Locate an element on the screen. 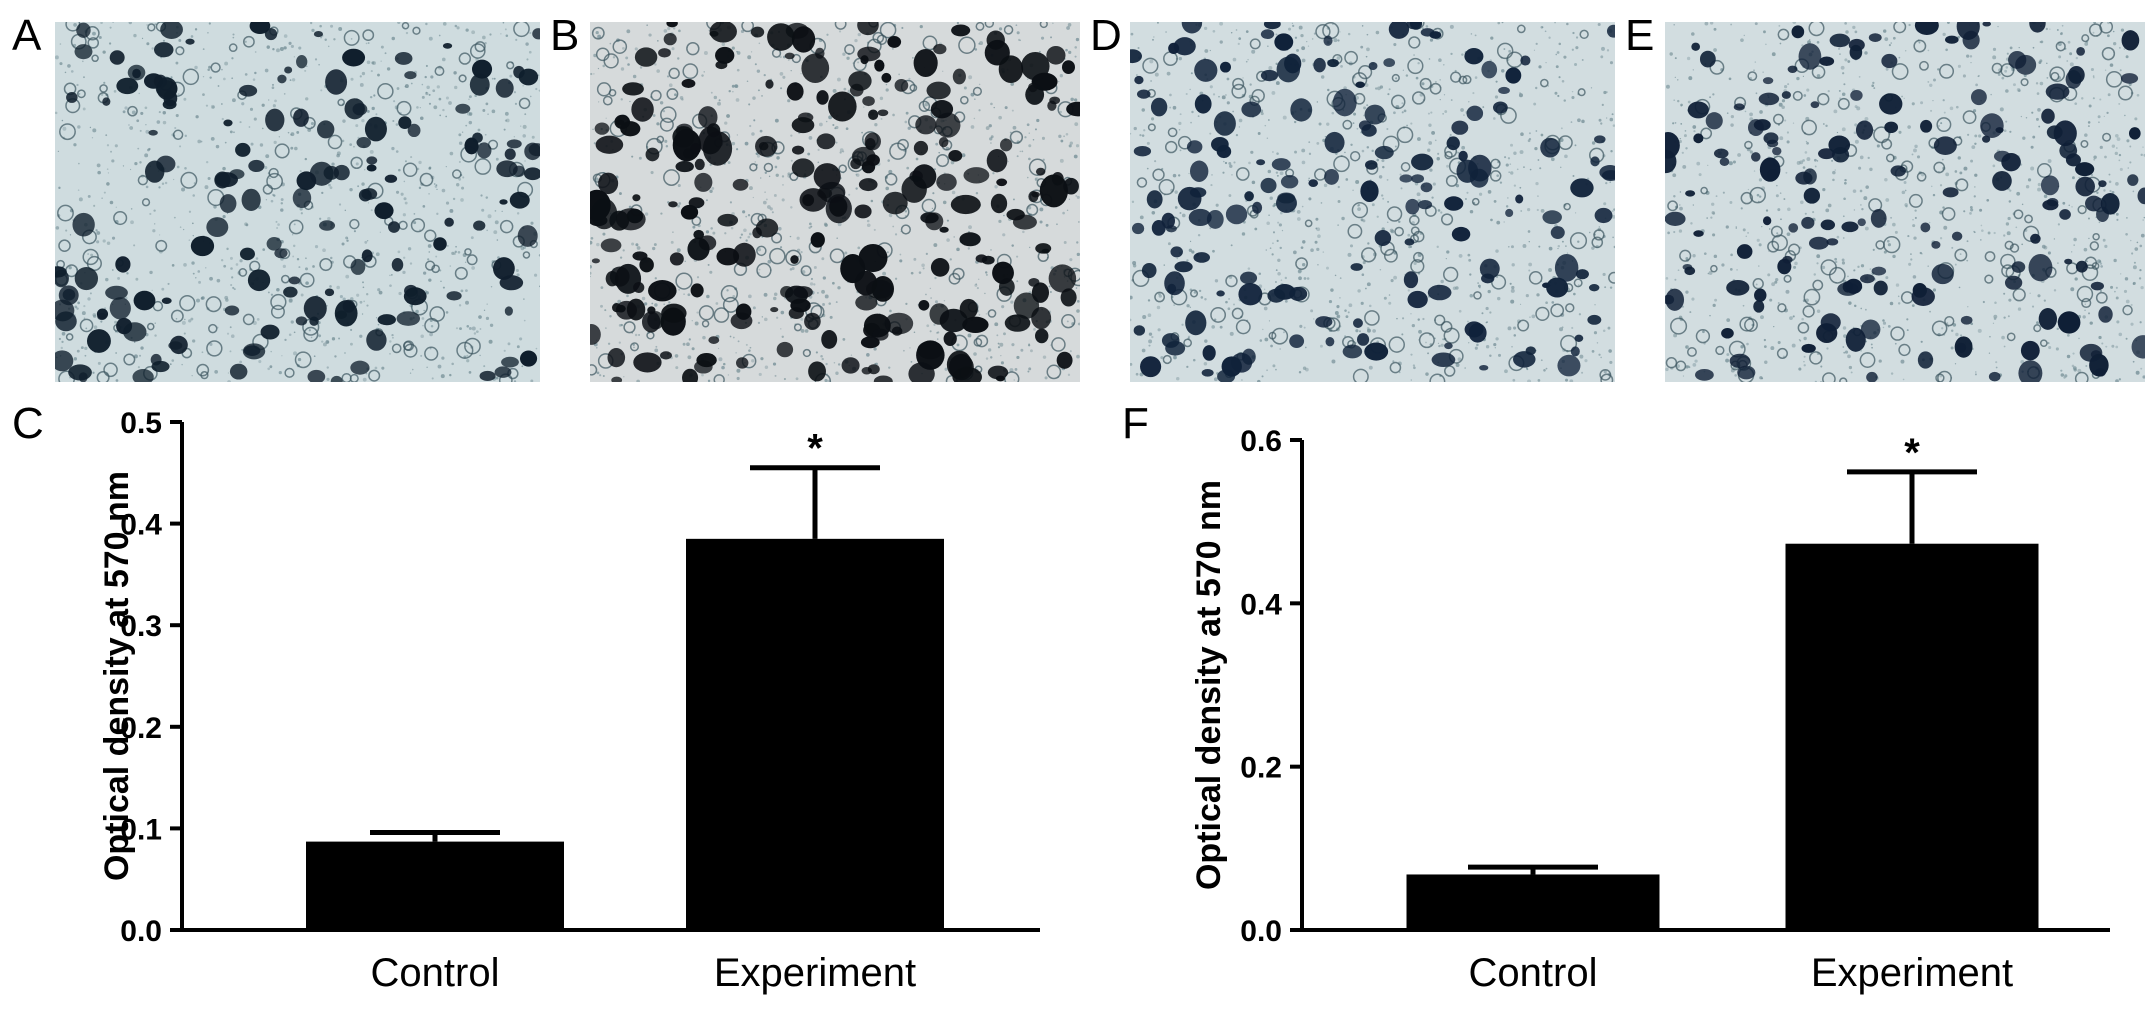 This screenshot has width=2150, height=1010. chart-c-y-tick-label: 0.0 is located at coordinates (141, 931).